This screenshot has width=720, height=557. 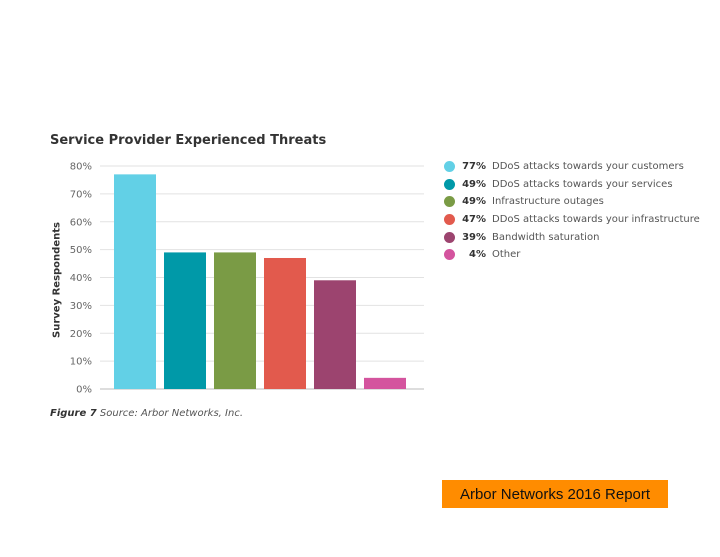 What do you see at coordinates (81, 222) in the screenshot?
I see `y-tick-label: 60%` at bounding box center [81, 222].